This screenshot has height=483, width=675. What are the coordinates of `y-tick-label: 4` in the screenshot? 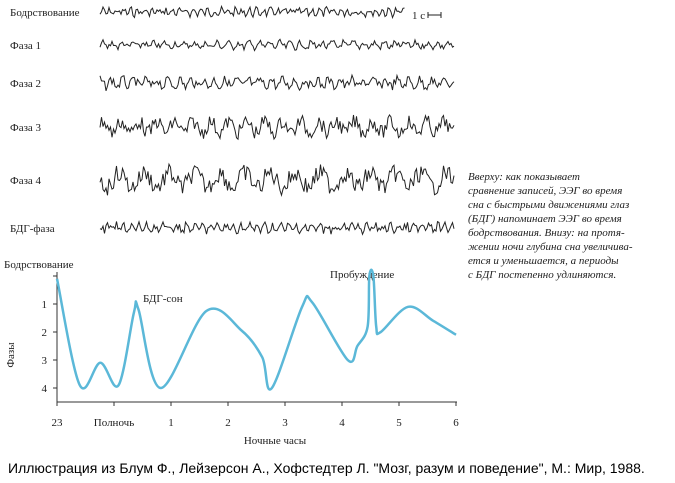 It's located at (45, 389).